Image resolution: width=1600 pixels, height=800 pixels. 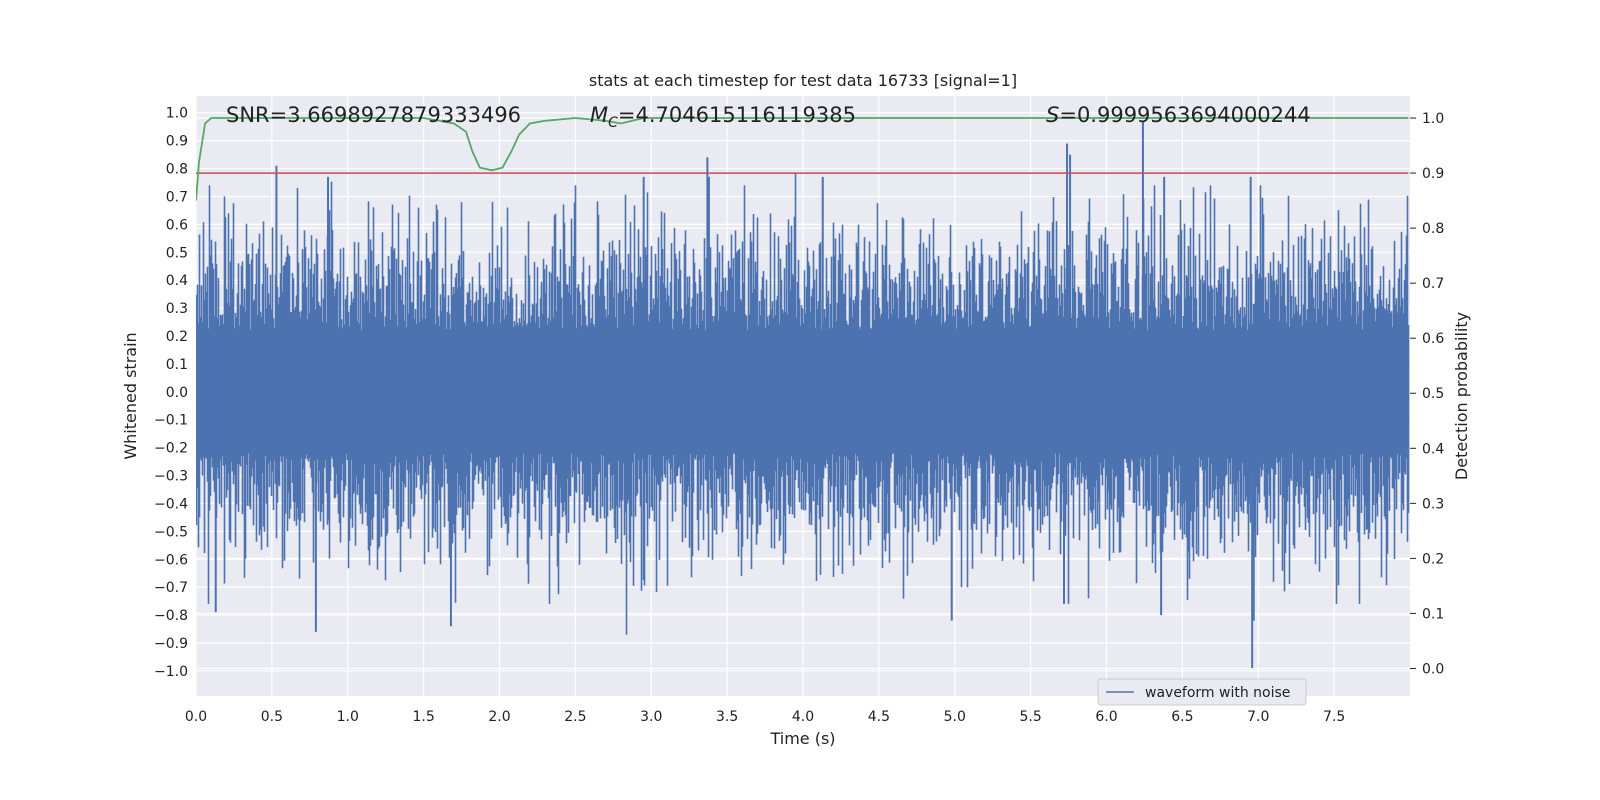 I want to click on y-tick-label: 0.3, so click(x=177, y=309).